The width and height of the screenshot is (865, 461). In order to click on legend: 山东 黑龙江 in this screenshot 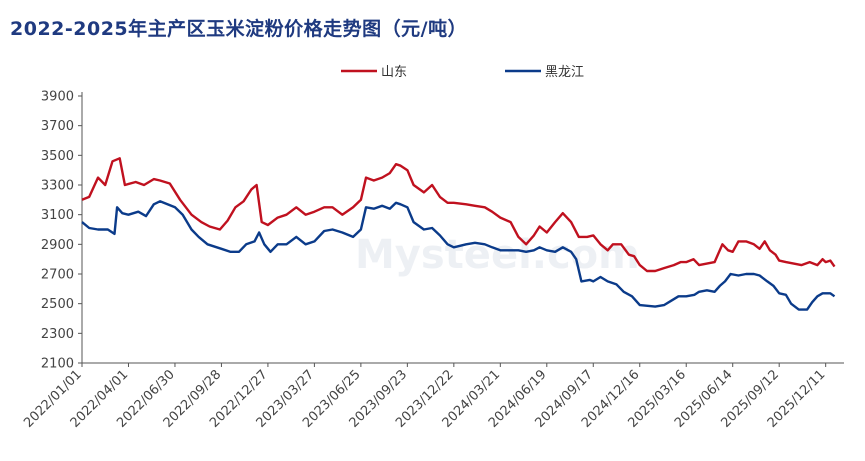, I will do `click(462, 72)`.